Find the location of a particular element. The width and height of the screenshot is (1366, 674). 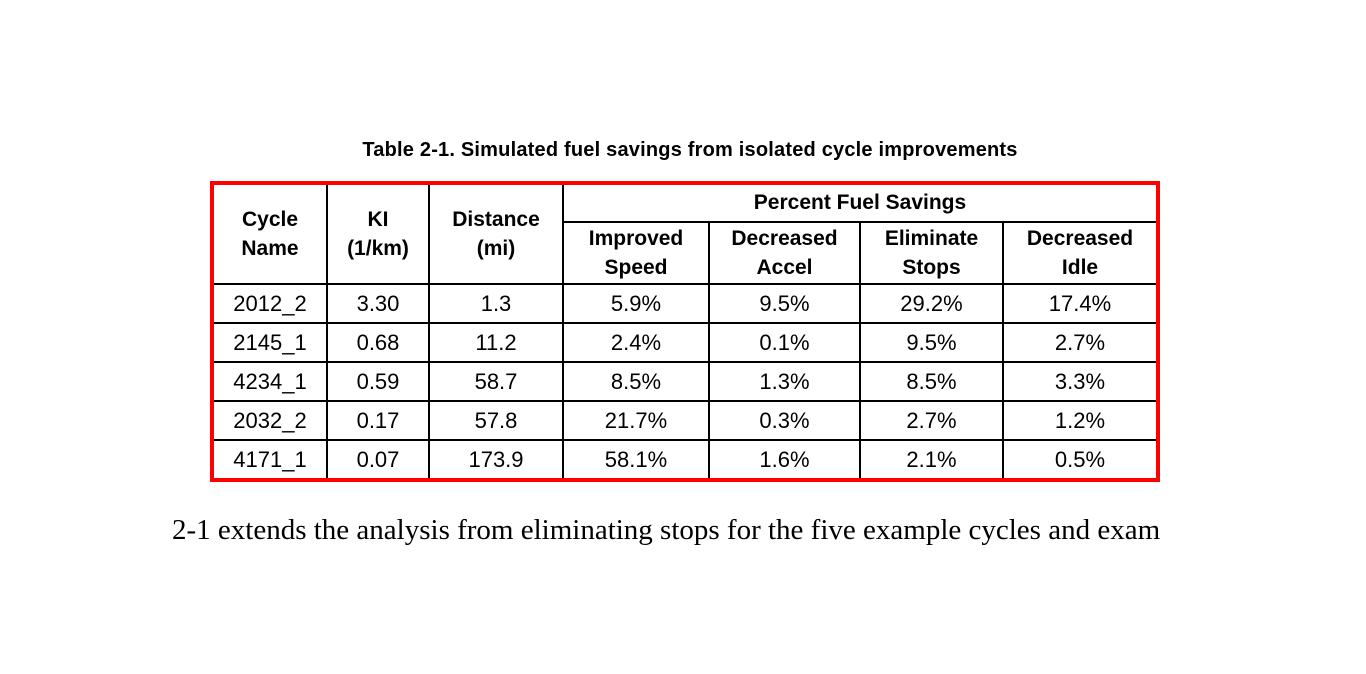

table-cell: 2.4% is located at coordinates (636, 342).